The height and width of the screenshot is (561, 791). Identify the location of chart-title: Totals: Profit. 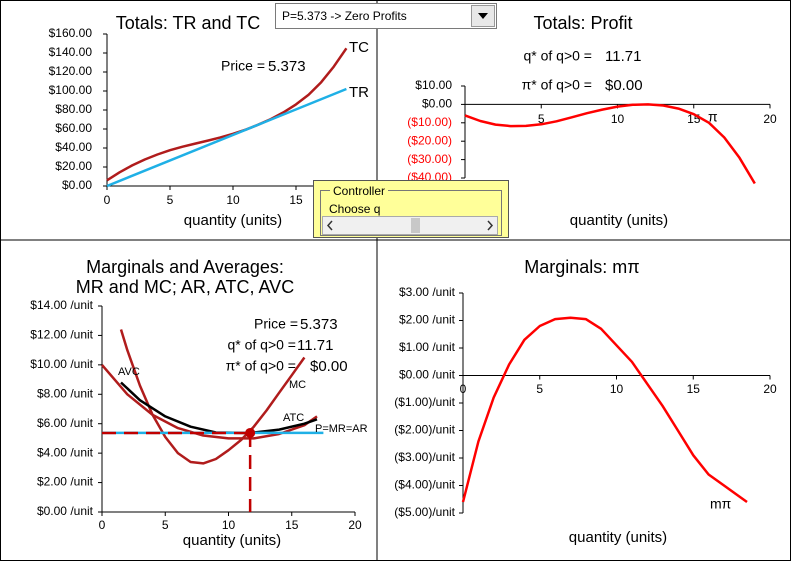
(582, 23).